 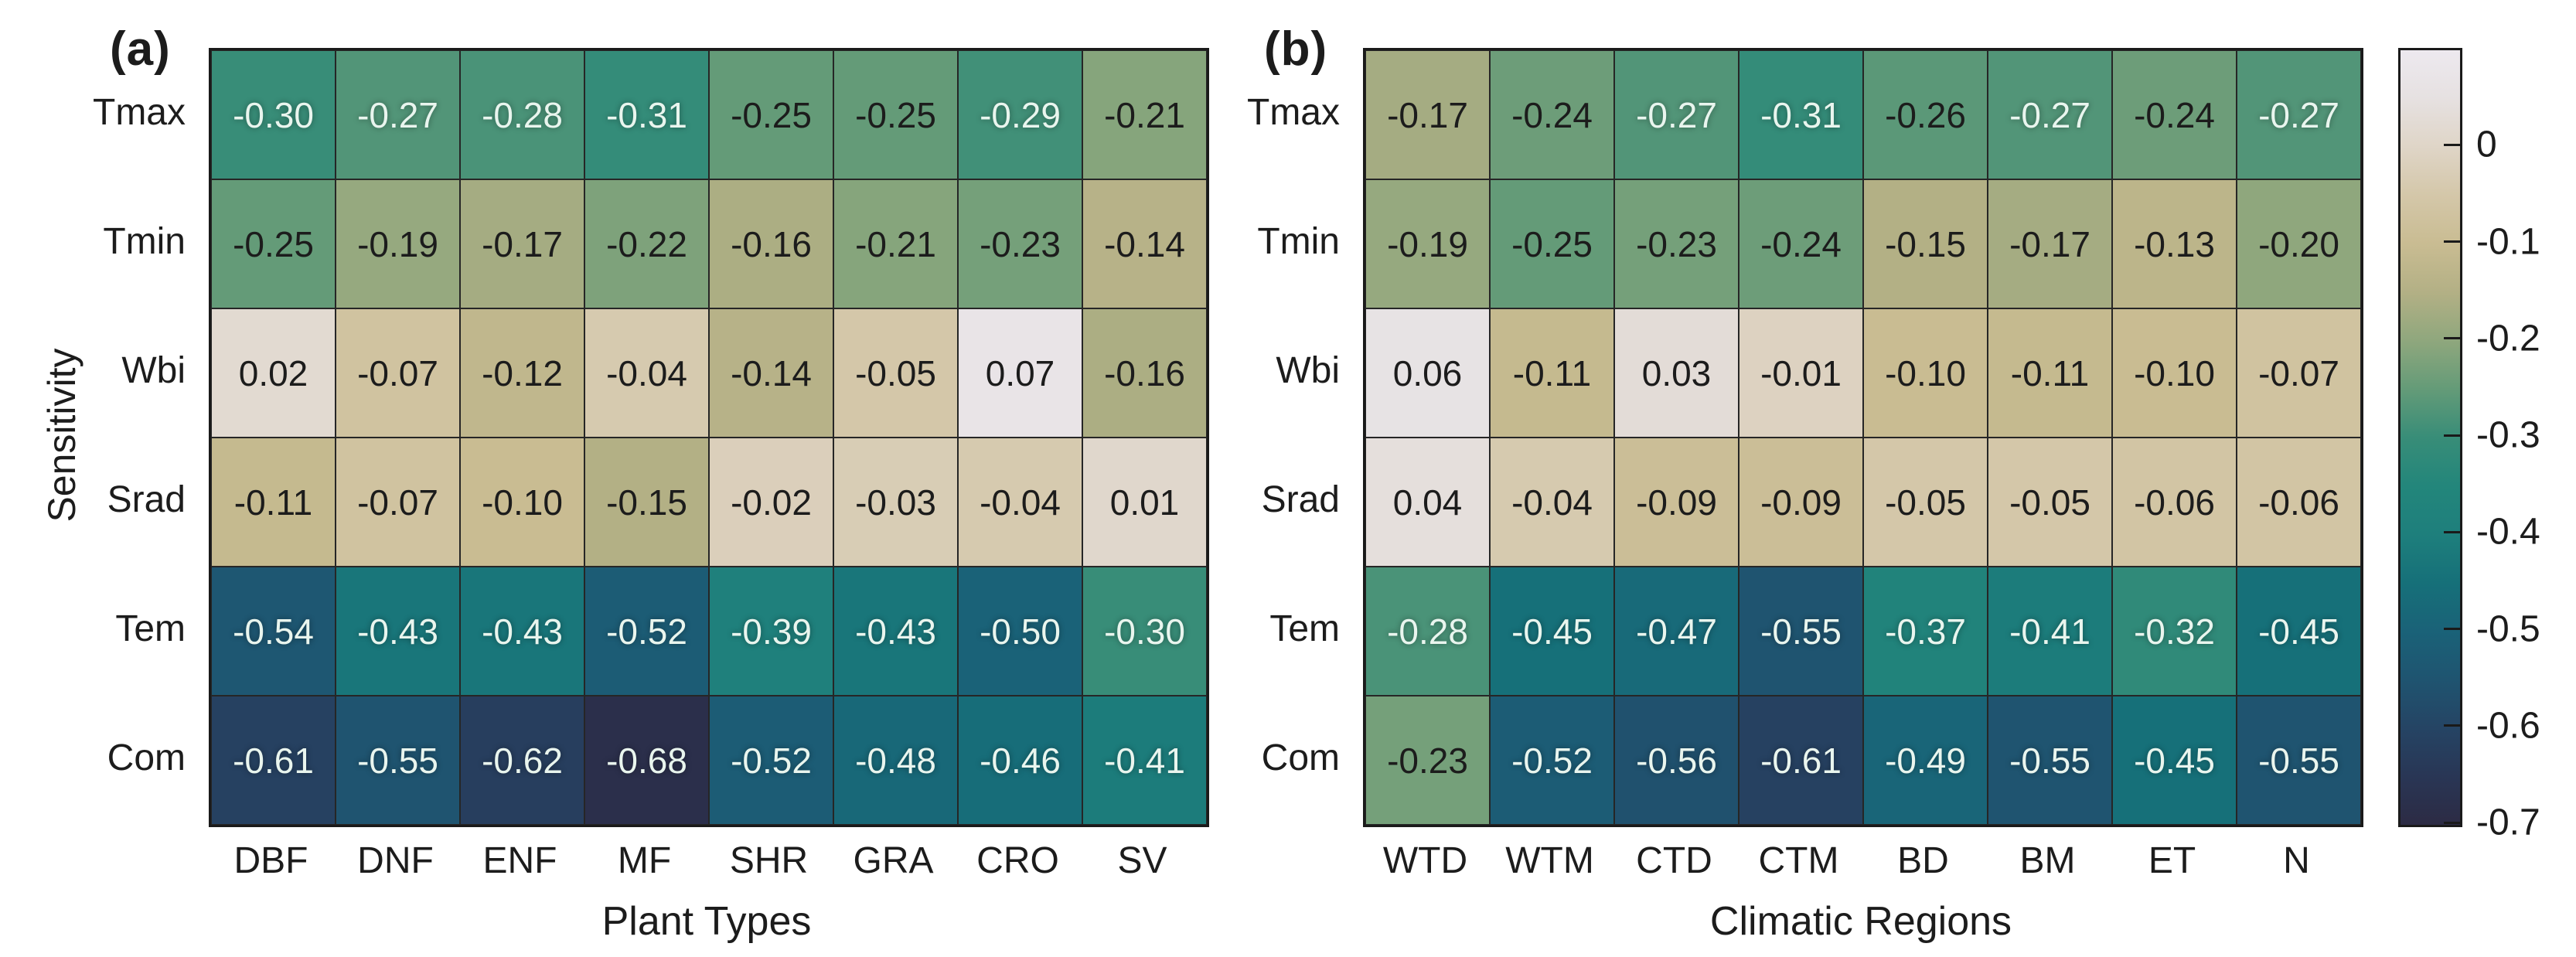 I want to click on x-tick-label: SV, so click(x=1142, y=860).